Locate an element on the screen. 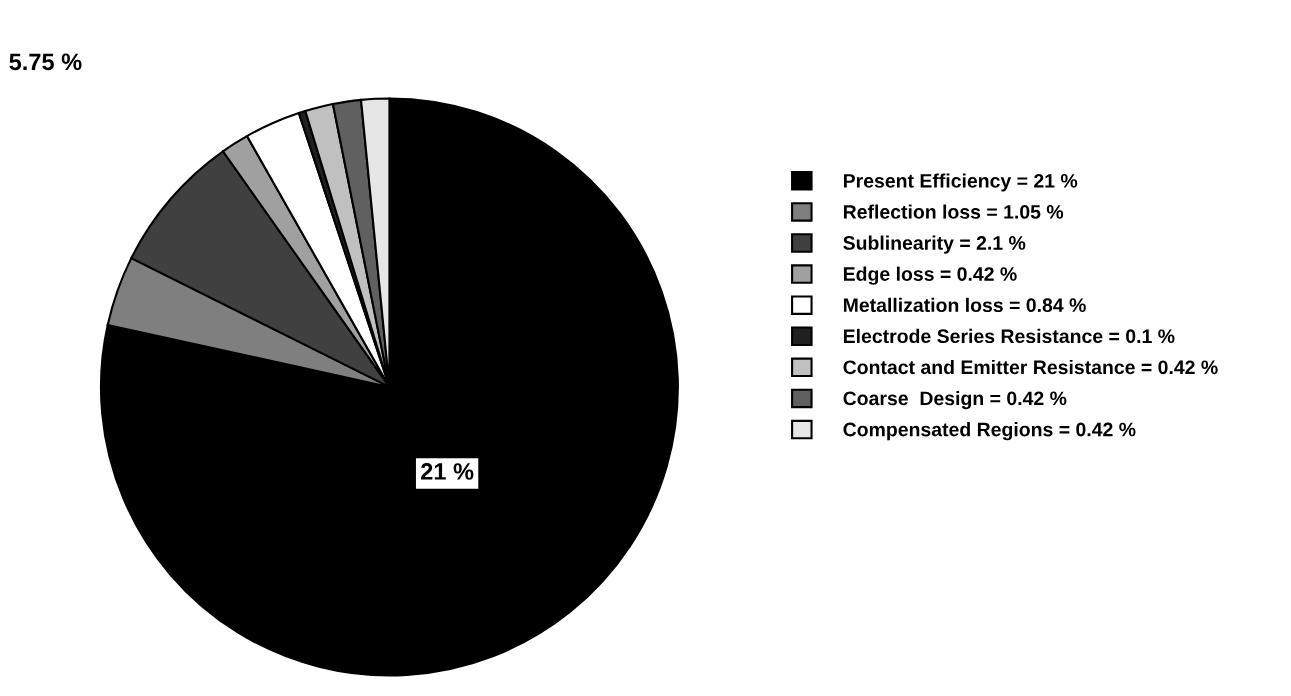 The image size is (1291, 696). legend-label: Metallization loss = 0.84 % is located at coordinates (964, 305).